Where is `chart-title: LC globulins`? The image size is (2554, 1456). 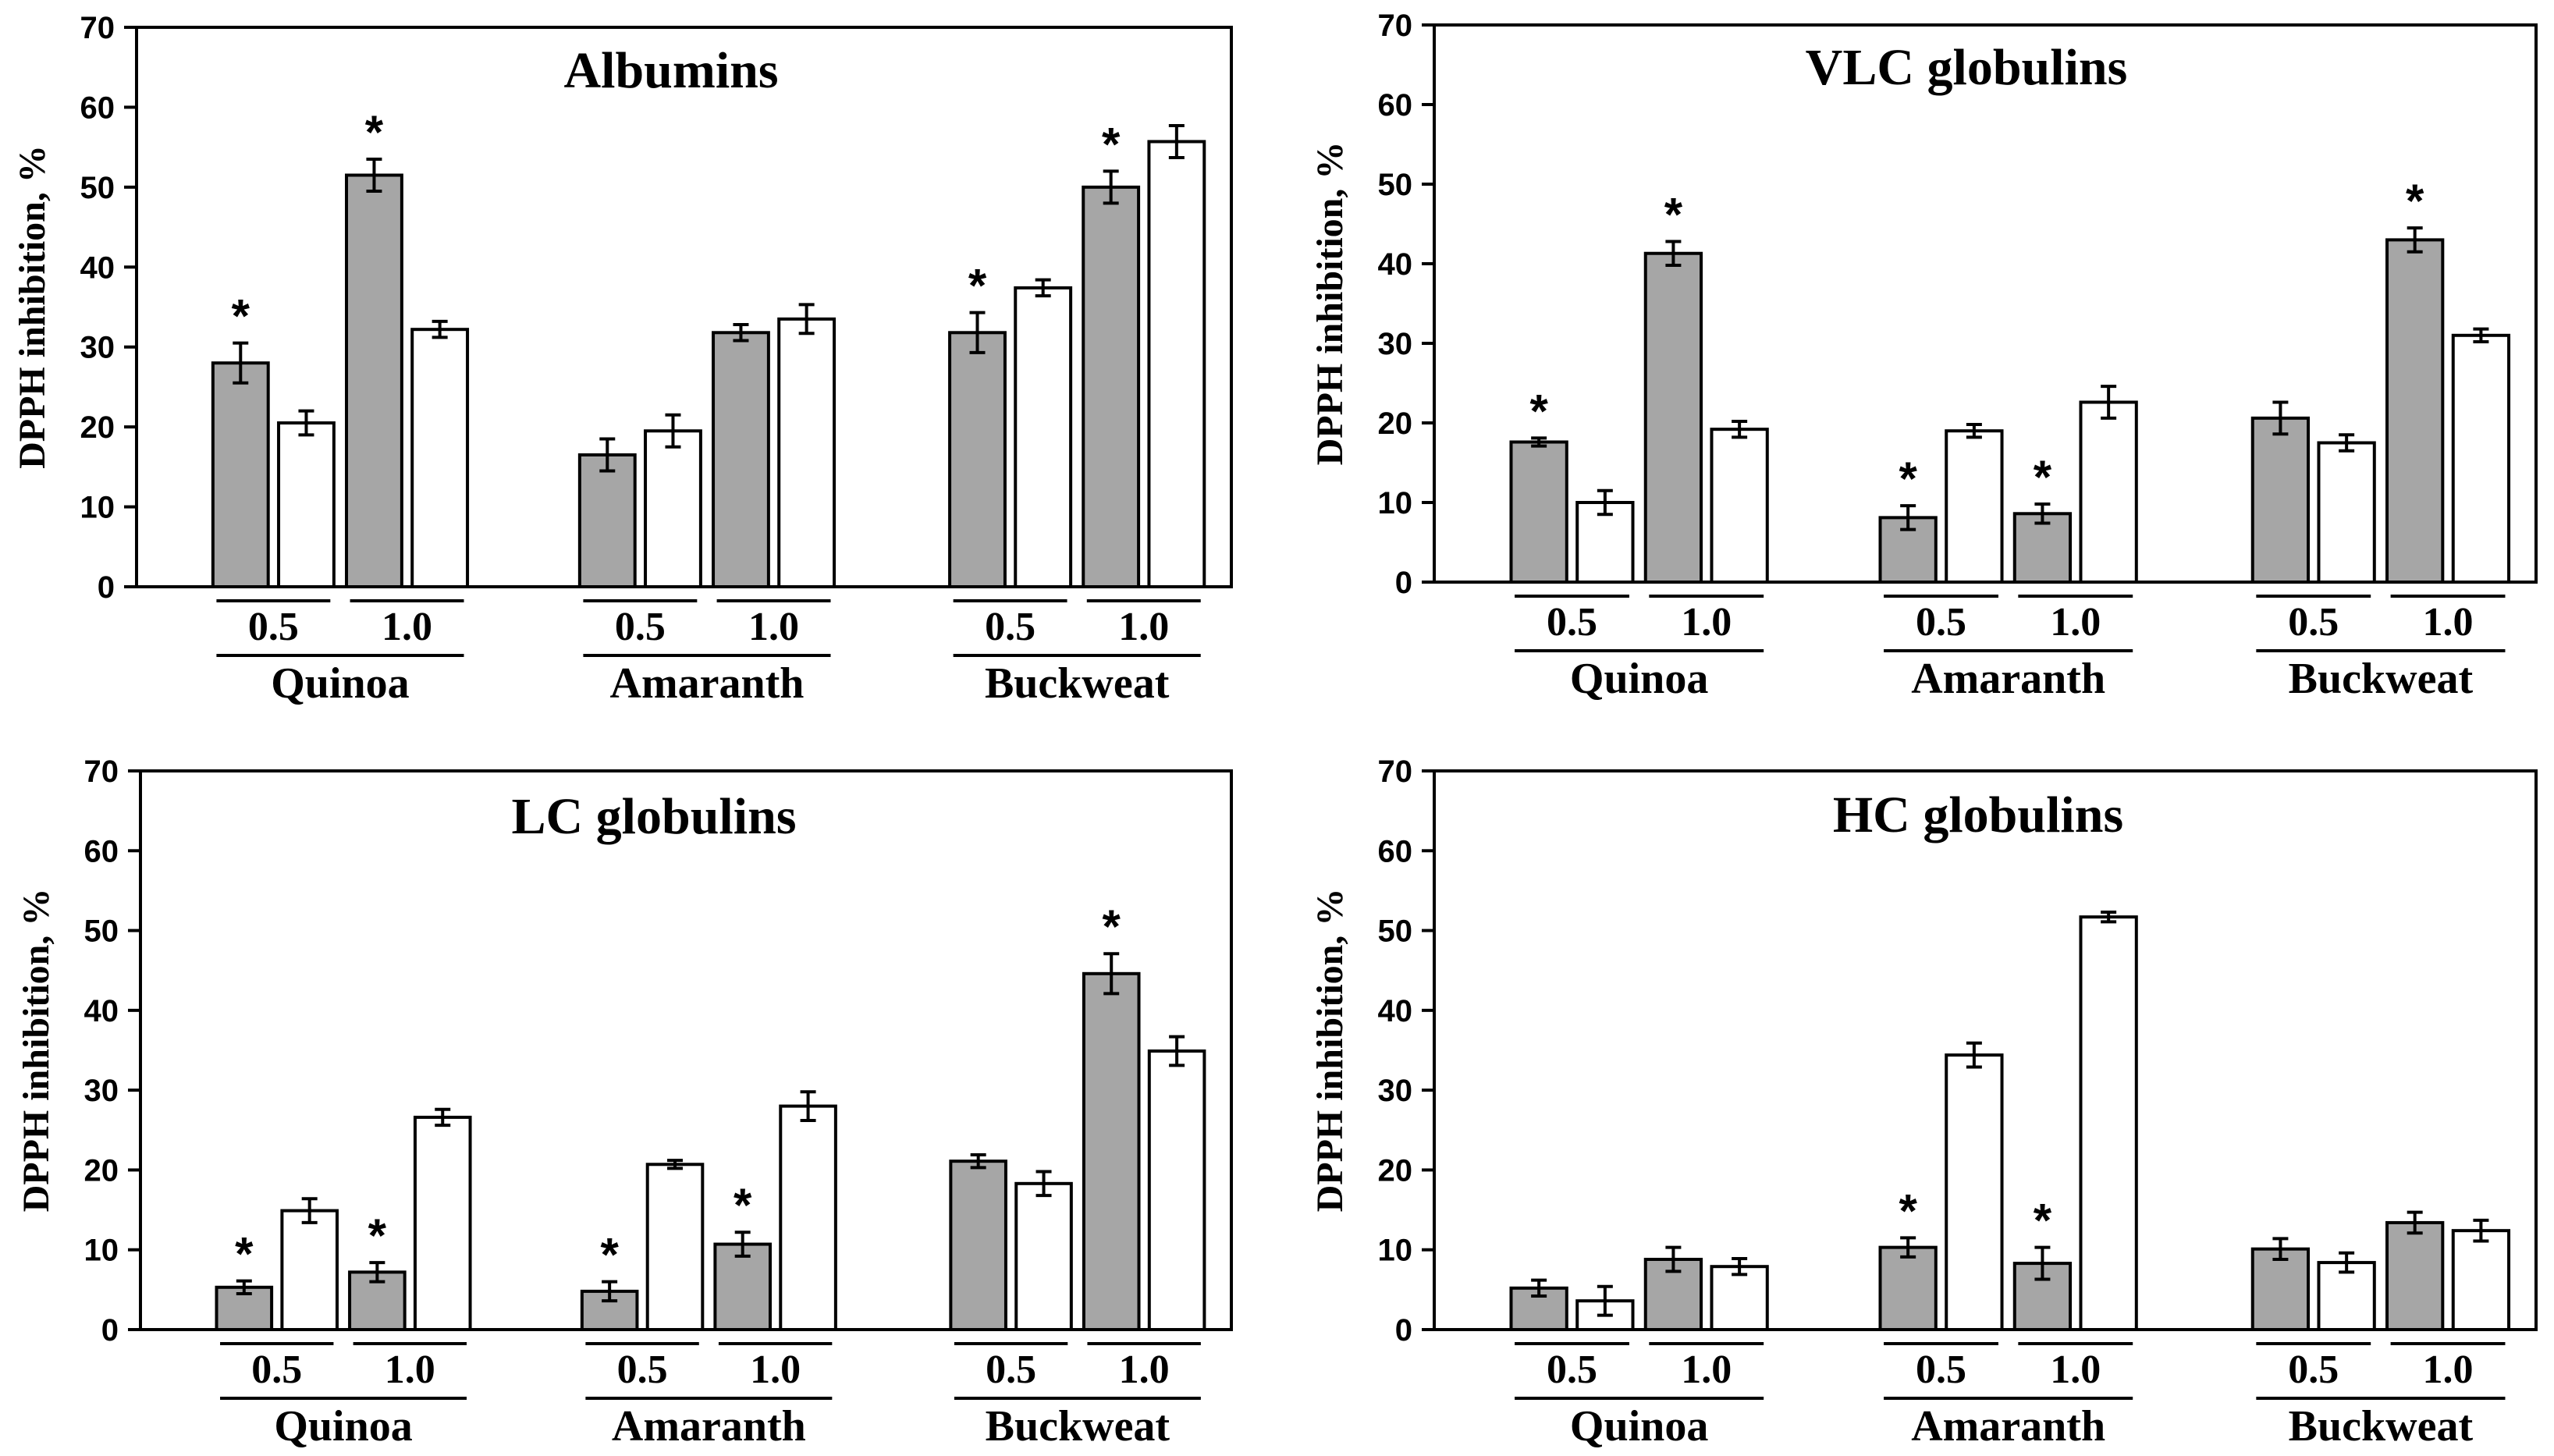
chart-title: LC globulins is located at coordinates (654, 816).